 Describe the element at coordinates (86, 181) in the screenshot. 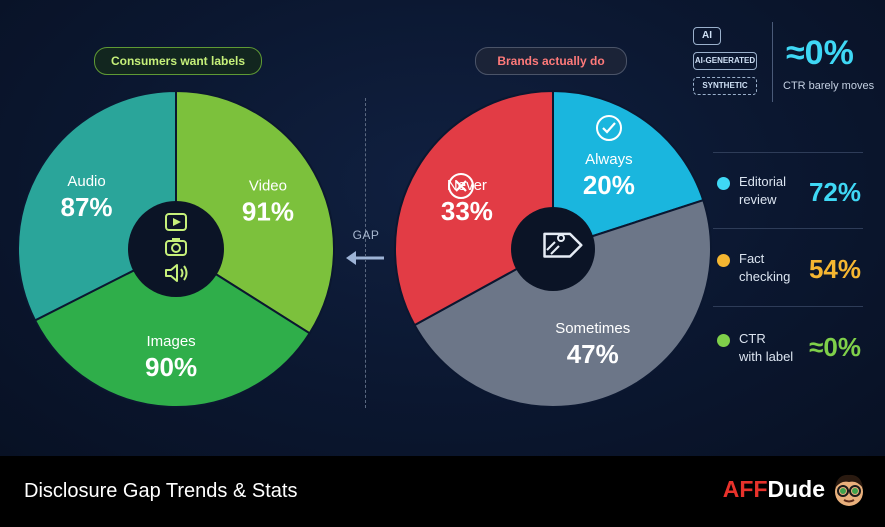

I see `pie-category-label: Audio` at that location.